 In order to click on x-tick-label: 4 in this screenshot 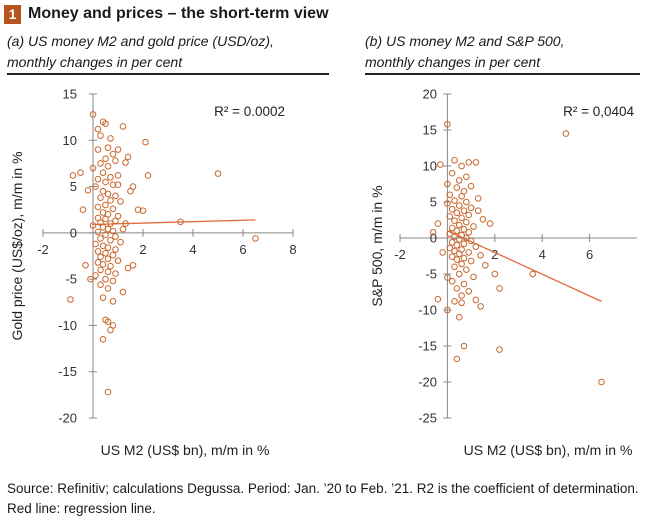, I will do `click(542, 254)`.